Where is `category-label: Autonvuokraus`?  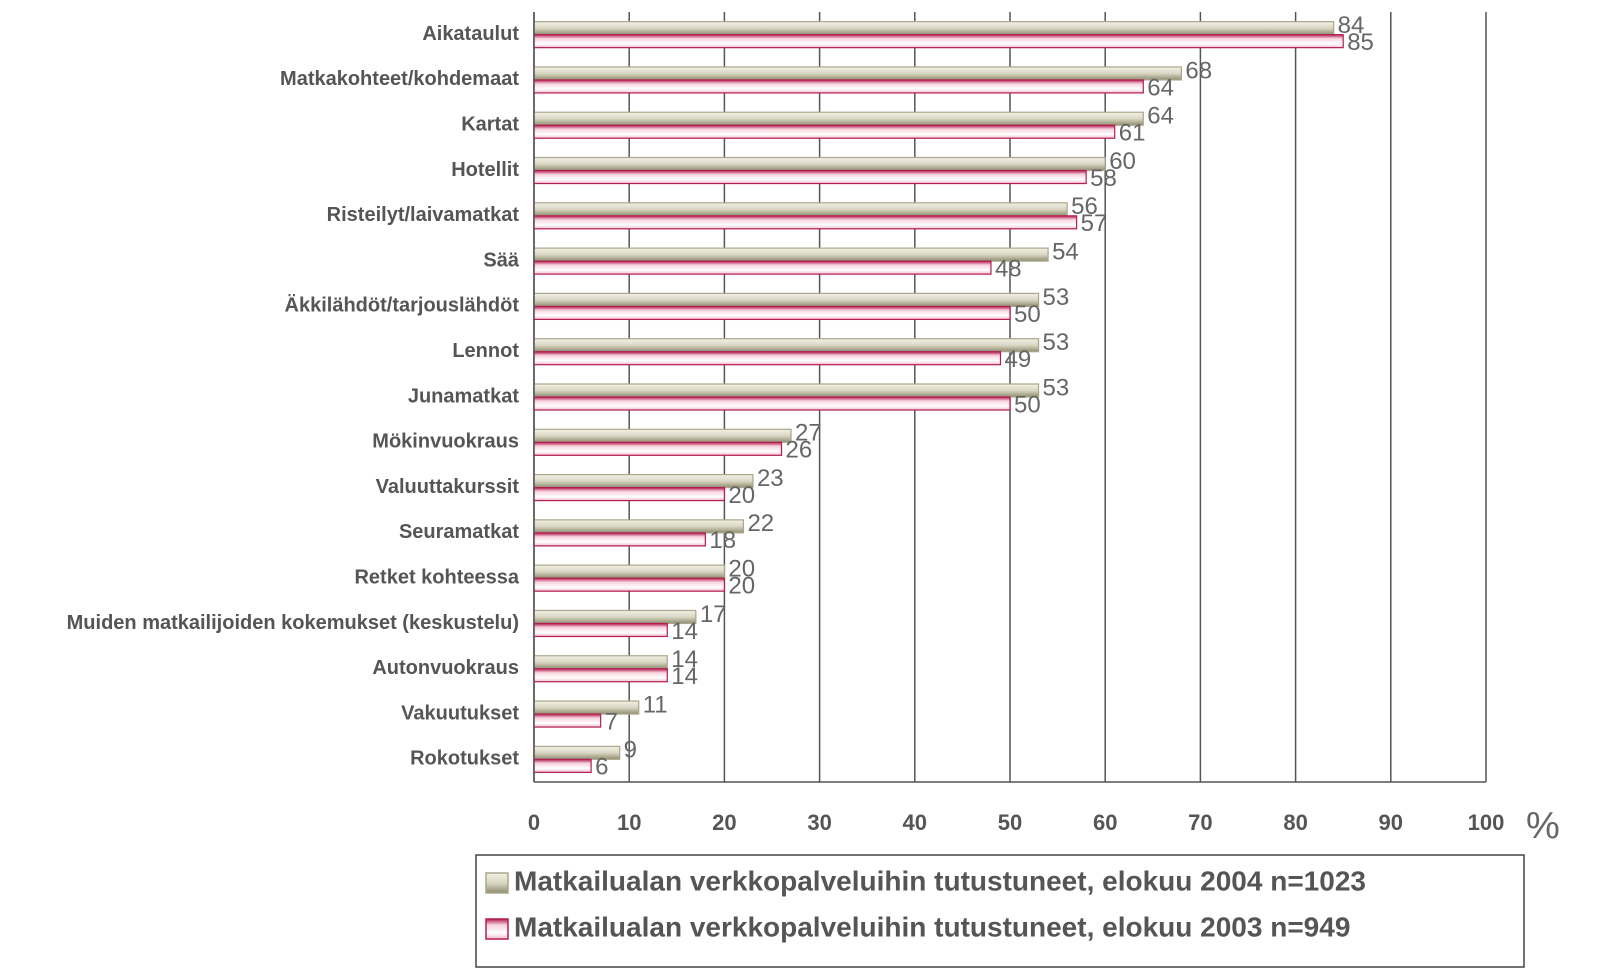 category-label: Autonvuokraus is located at coordinates (445, 668).